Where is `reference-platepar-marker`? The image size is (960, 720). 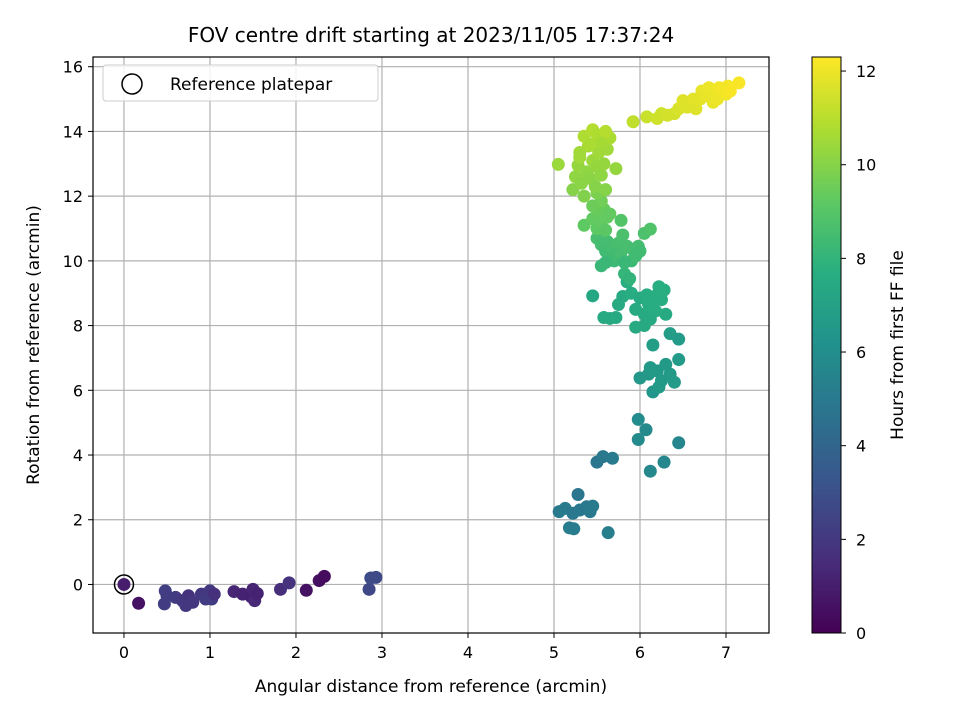
reference-platepar-marker is located at coordinates (124, 584).